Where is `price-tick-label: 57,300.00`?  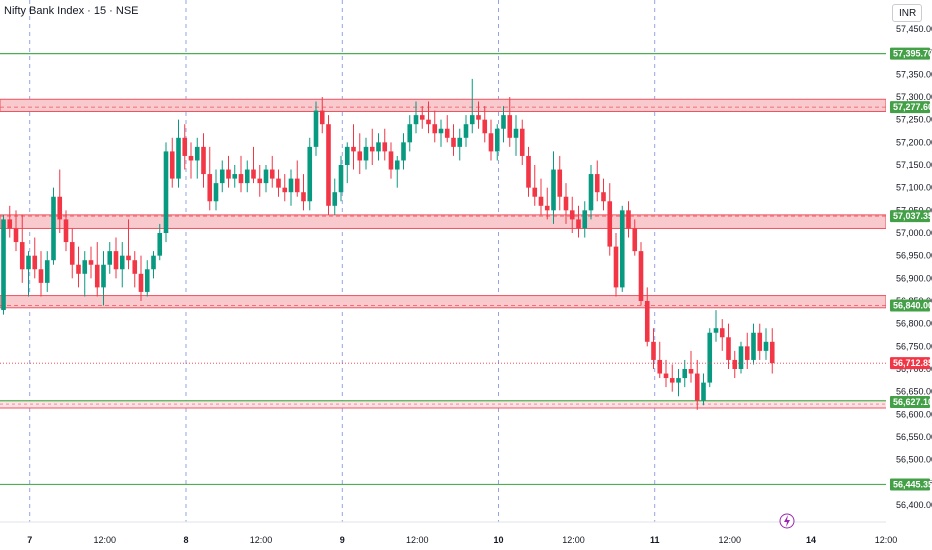 price-tick-label: 57,300.00 is located at coordinates (914, 97).